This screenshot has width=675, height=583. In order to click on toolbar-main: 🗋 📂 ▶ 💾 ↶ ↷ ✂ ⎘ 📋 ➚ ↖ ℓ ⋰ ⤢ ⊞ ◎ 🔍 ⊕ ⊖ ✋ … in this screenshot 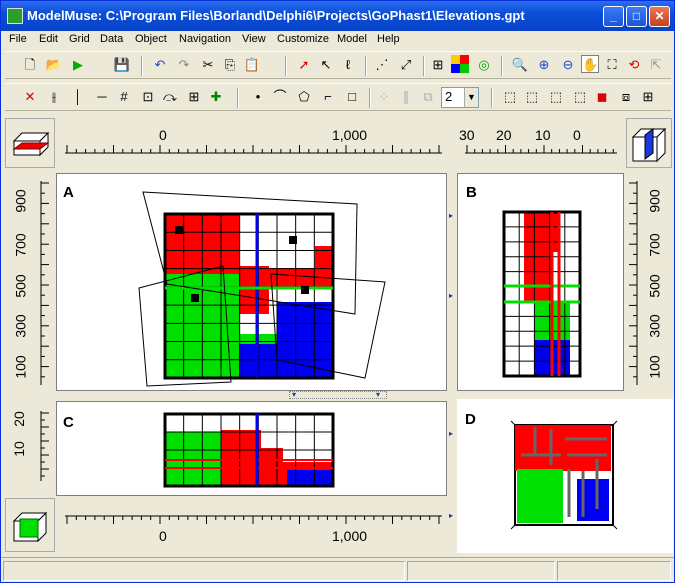, I will do `click(338, 65)`.